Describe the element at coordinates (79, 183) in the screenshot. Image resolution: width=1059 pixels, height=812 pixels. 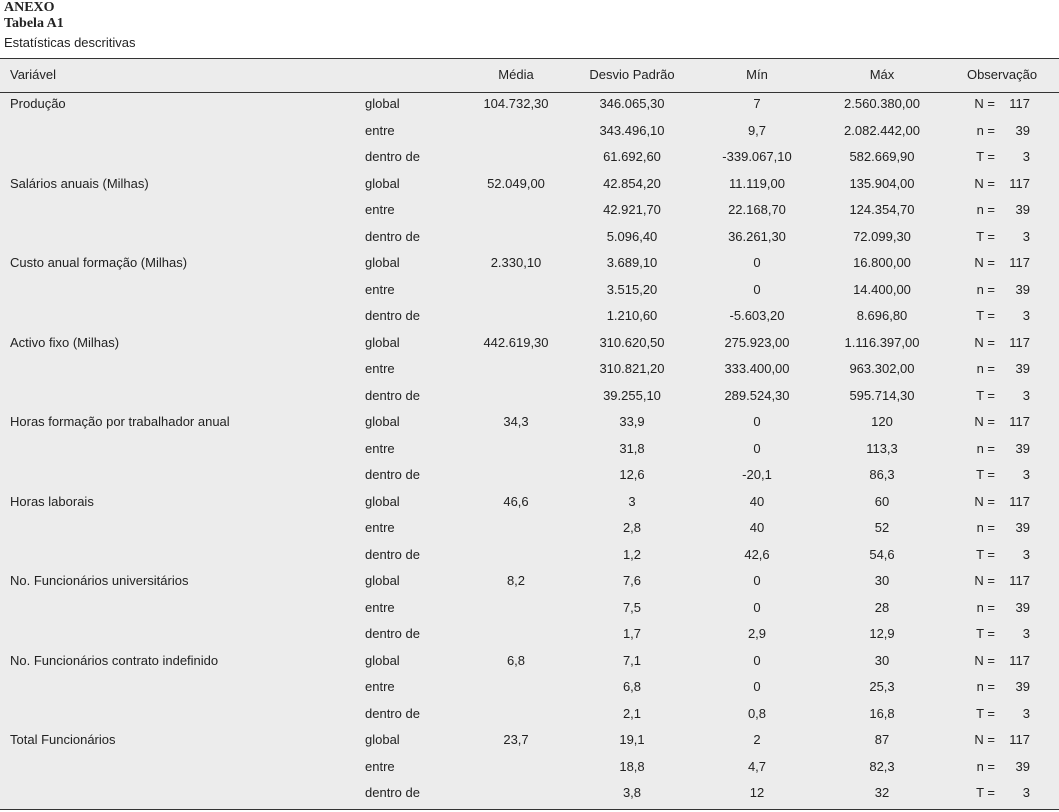
I see `variable-name: Salários anuais (Milhas)` at that location.